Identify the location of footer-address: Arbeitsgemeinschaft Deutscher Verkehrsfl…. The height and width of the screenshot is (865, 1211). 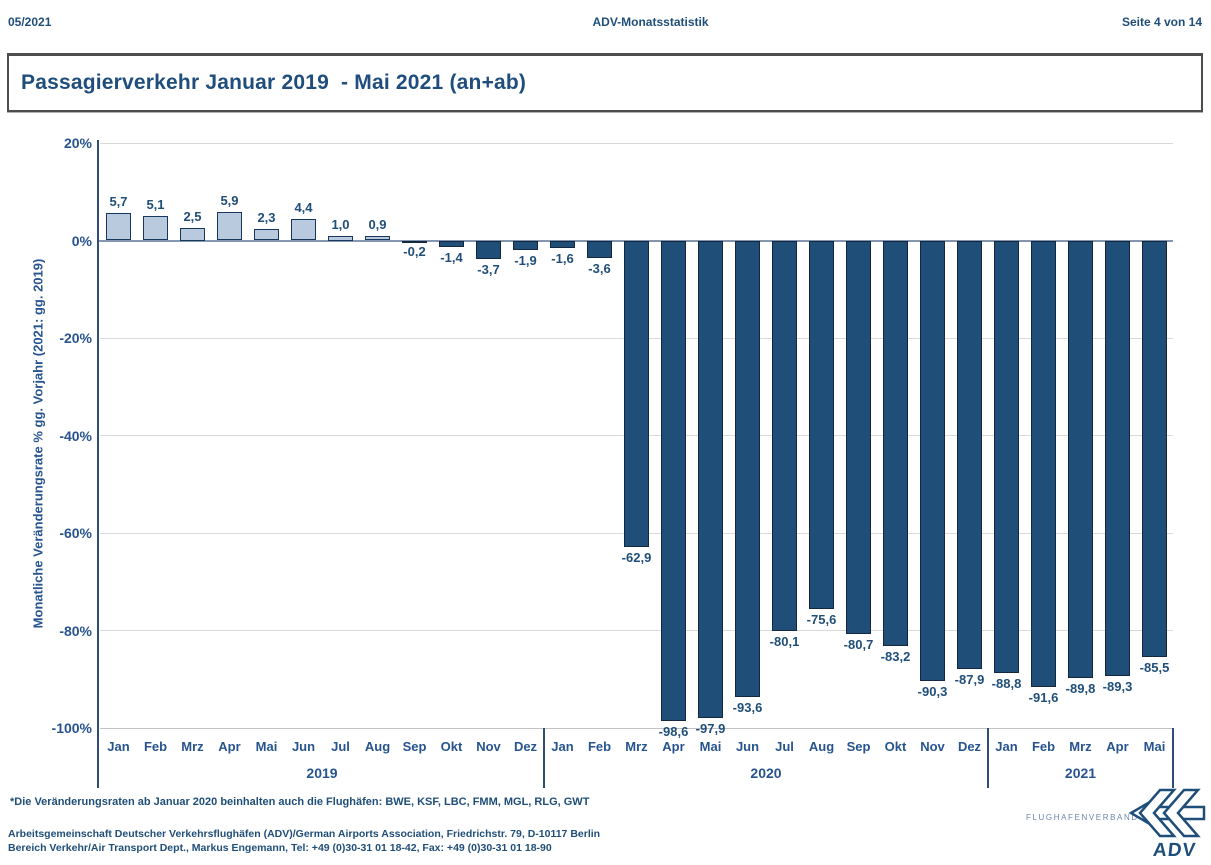
(304, 834).